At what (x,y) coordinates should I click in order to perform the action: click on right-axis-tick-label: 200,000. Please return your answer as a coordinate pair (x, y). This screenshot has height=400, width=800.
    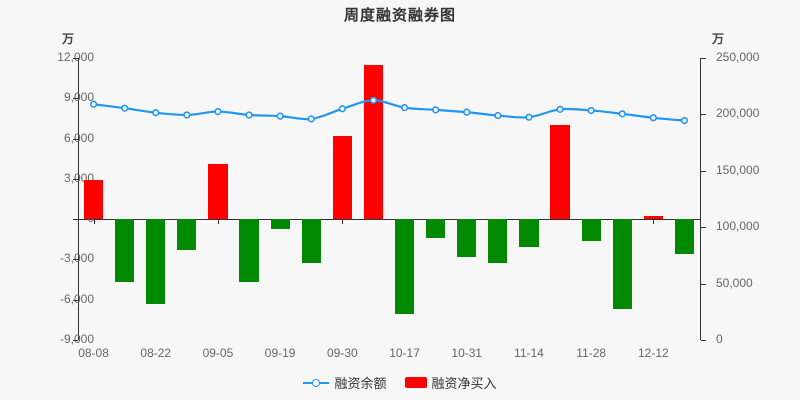
    Looking at the image, I should click on (738, 113).